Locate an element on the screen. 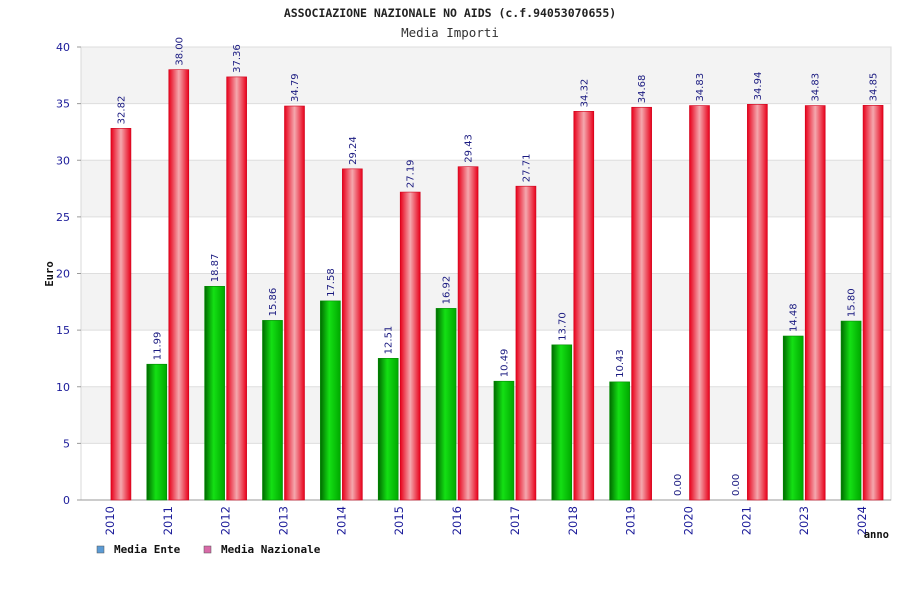 The image size is (900, 600). bar-media-nazionale-2011 is located at coordinates (179, 285).